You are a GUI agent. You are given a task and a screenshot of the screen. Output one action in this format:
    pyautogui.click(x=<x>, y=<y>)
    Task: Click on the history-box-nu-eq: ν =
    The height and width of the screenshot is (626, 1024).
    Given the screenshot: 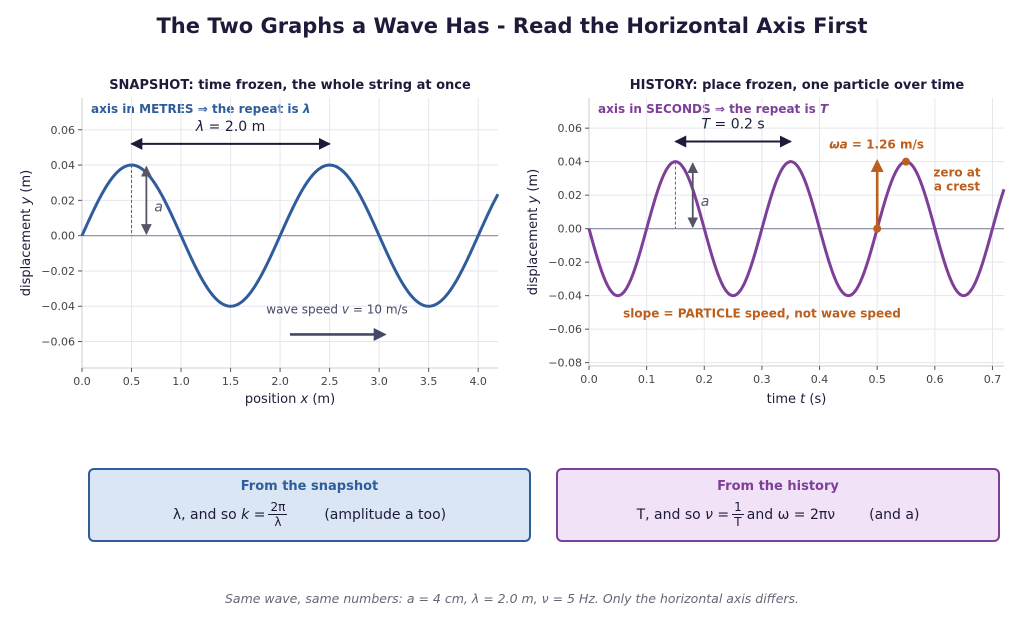 What is the action you would take?
    pyautogui.click(x=717, y=514)
    